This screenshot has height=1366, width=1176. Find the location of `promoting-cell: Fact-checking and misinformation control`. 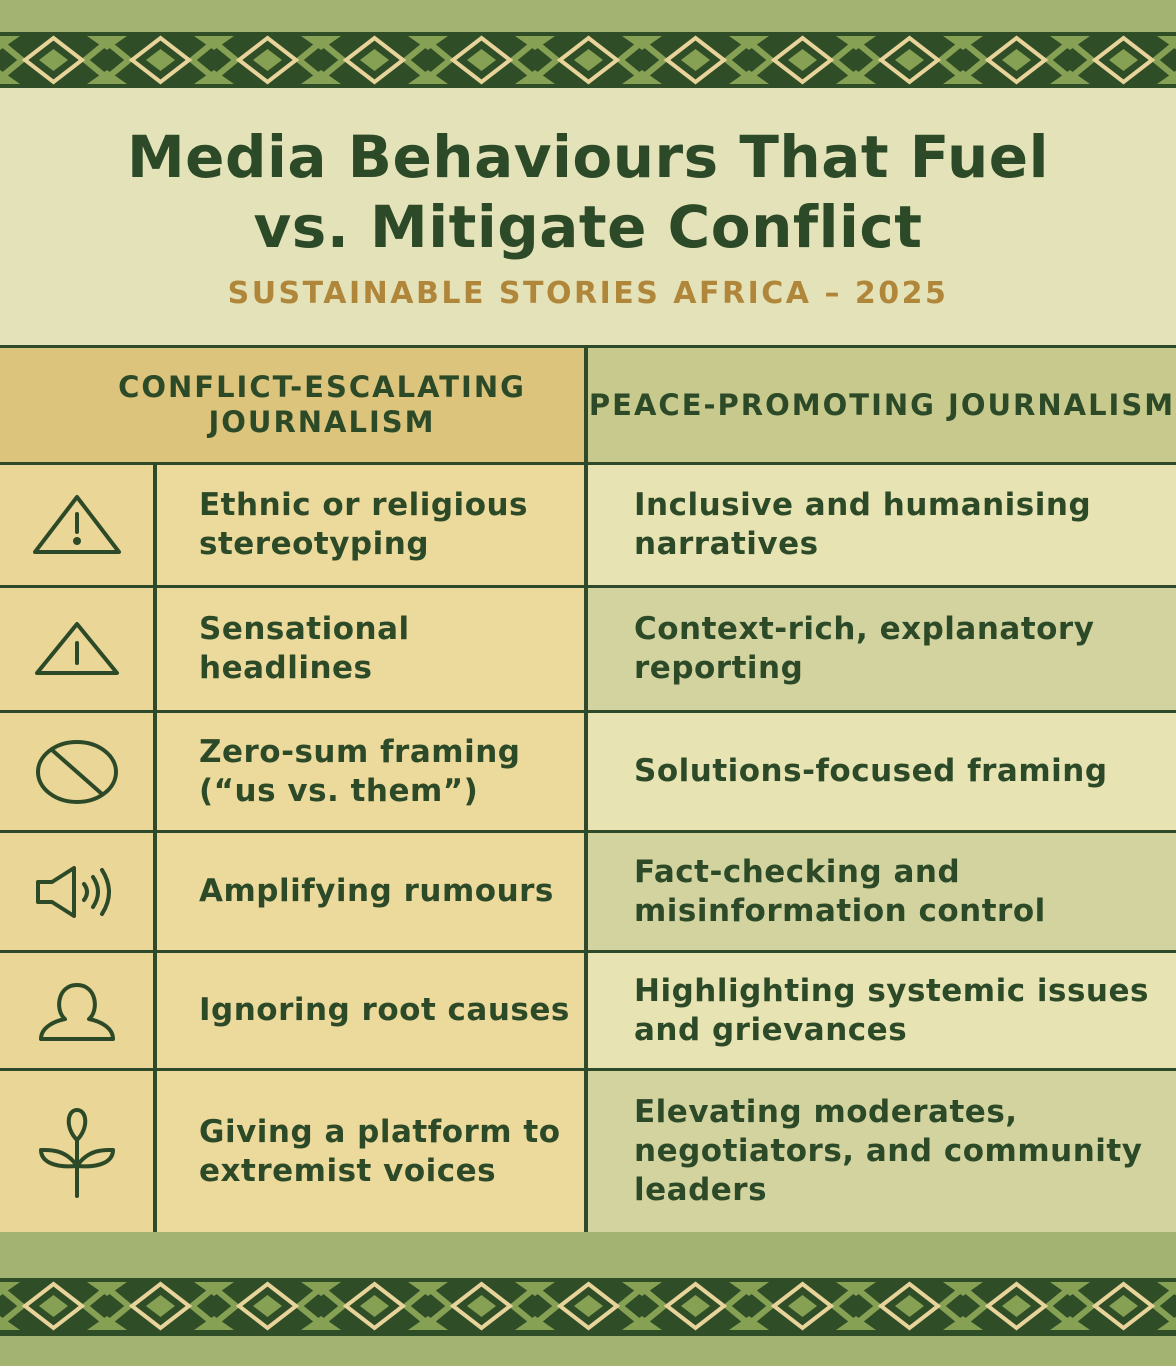

promoting-cell: Fact-checking and misinformation control is located at coordinates (882, 891).